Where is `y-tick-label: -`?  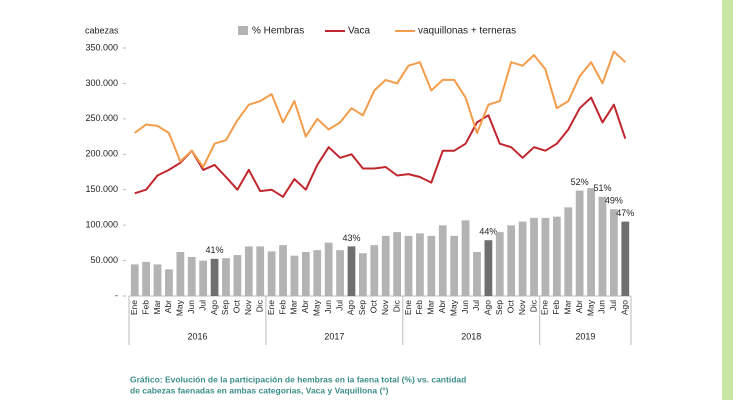 y-tick-label: - is located at coordinates (116, 295).